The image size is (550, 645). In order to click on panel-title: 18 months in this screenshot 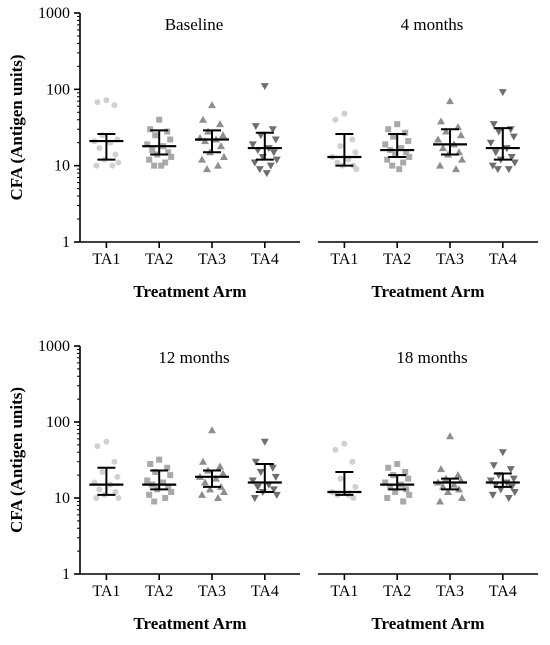, I will do `click(431, 357)`.